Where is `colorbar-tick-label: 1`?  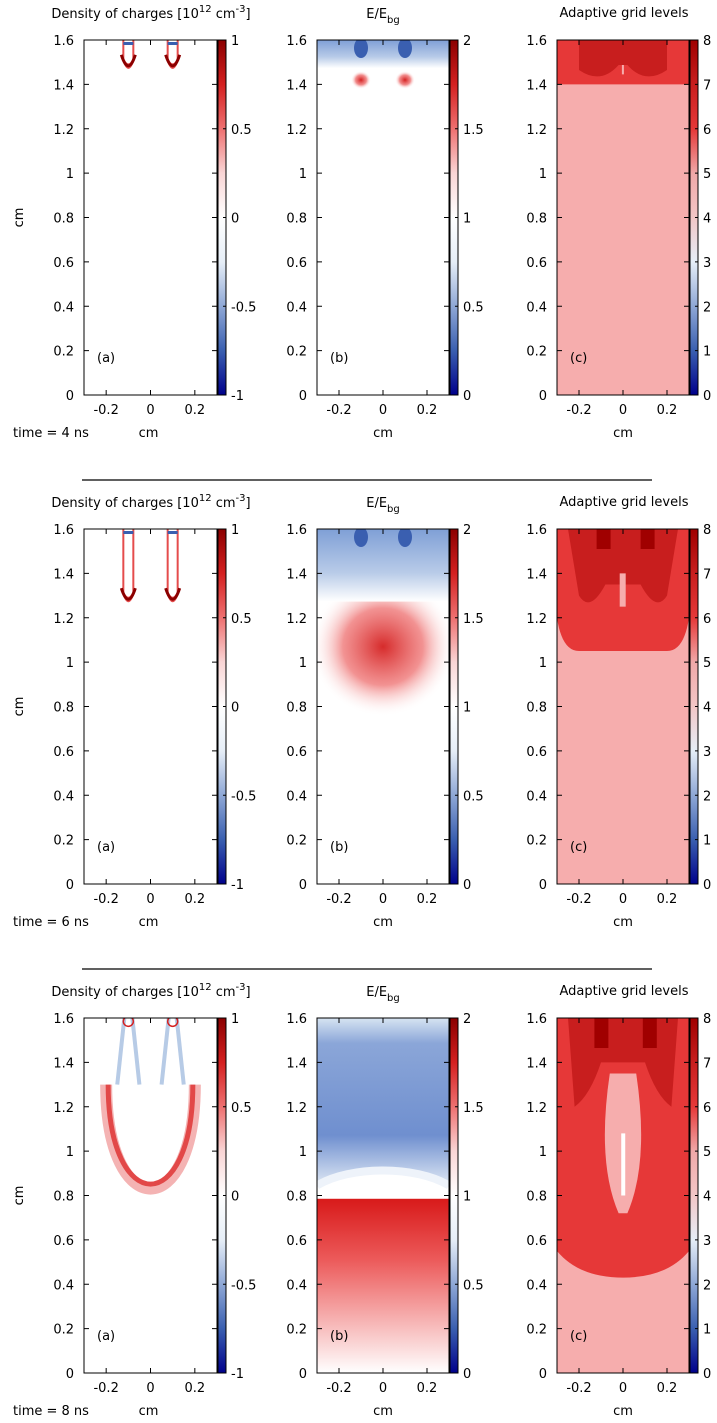 colorbar-tick-label: 1 is located at coordinates (707, 841).